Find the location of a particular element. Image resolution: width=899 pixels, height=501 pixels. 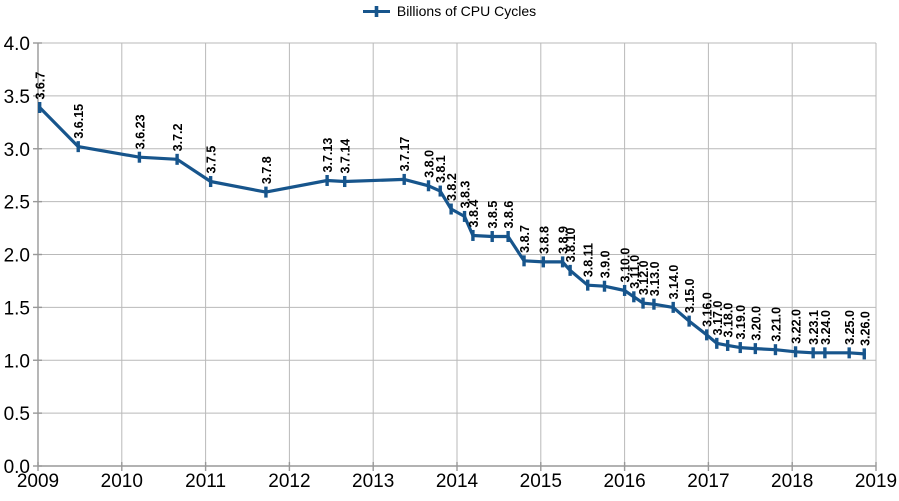

data-point-label: 3.23.1 is located at coordinates (814, 327).